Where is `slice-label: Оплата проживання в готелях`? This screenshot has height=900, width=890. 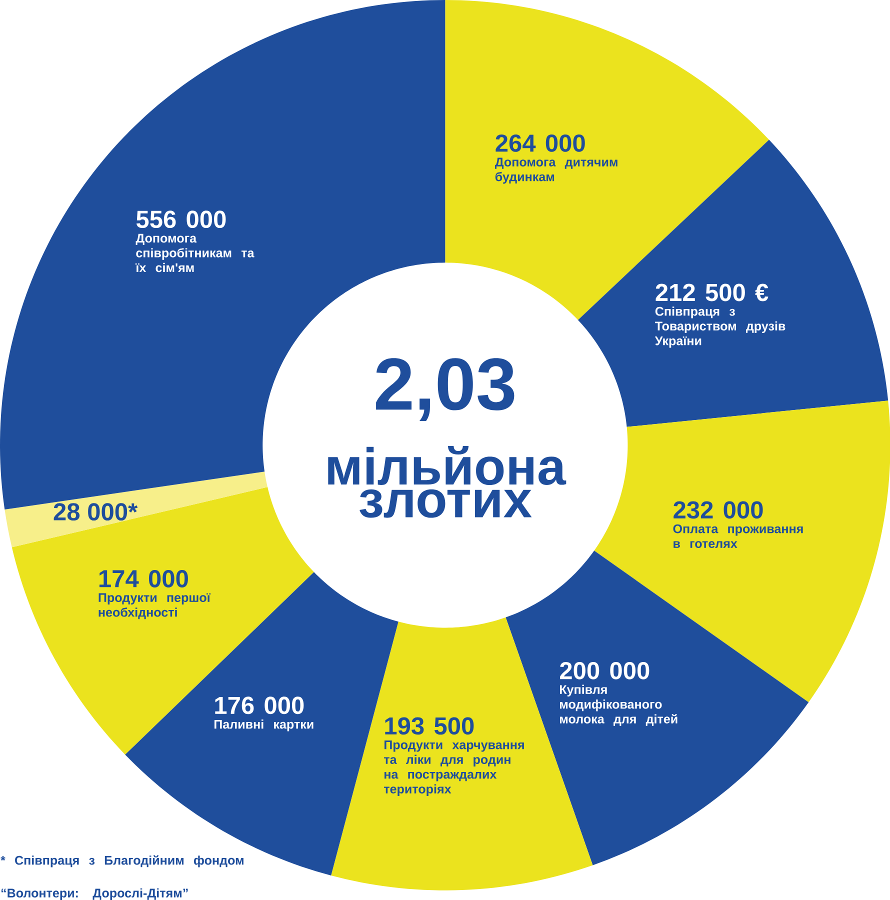
slice-label: Оплата проживання в готелях is located at coordinates (738, 536).